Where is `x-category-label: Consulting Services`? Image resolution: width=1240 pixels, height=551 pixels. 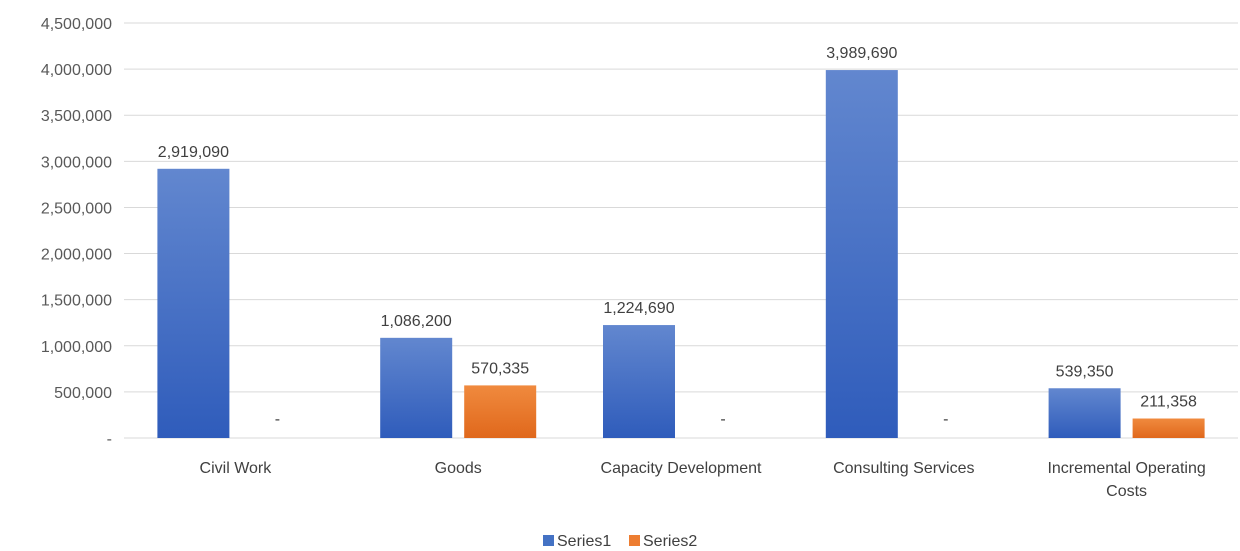
x-category-label: Consulting Services is located at coordinates (903, 468).